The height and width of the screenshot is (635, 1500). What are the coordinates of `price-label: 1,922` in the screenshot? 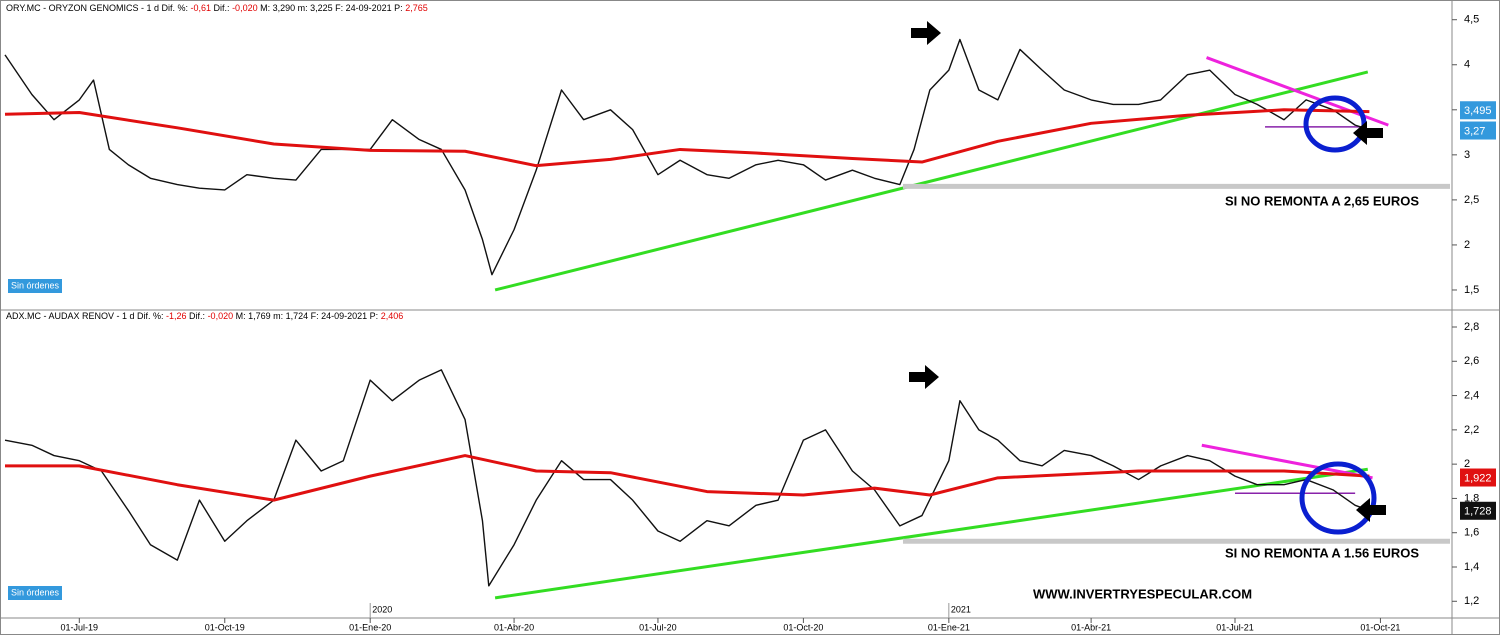 It's located at (1478, 478).